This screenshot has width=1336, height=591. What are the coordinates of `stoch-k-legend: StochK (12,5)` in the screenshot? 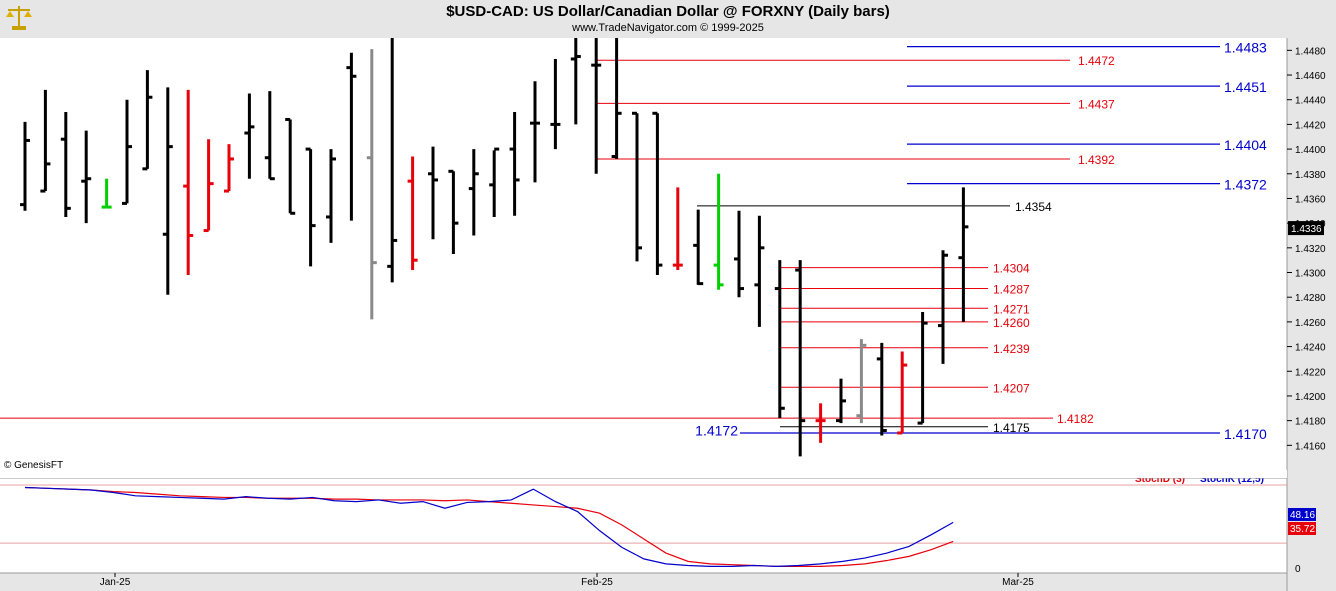 It's located at (1232, 479).